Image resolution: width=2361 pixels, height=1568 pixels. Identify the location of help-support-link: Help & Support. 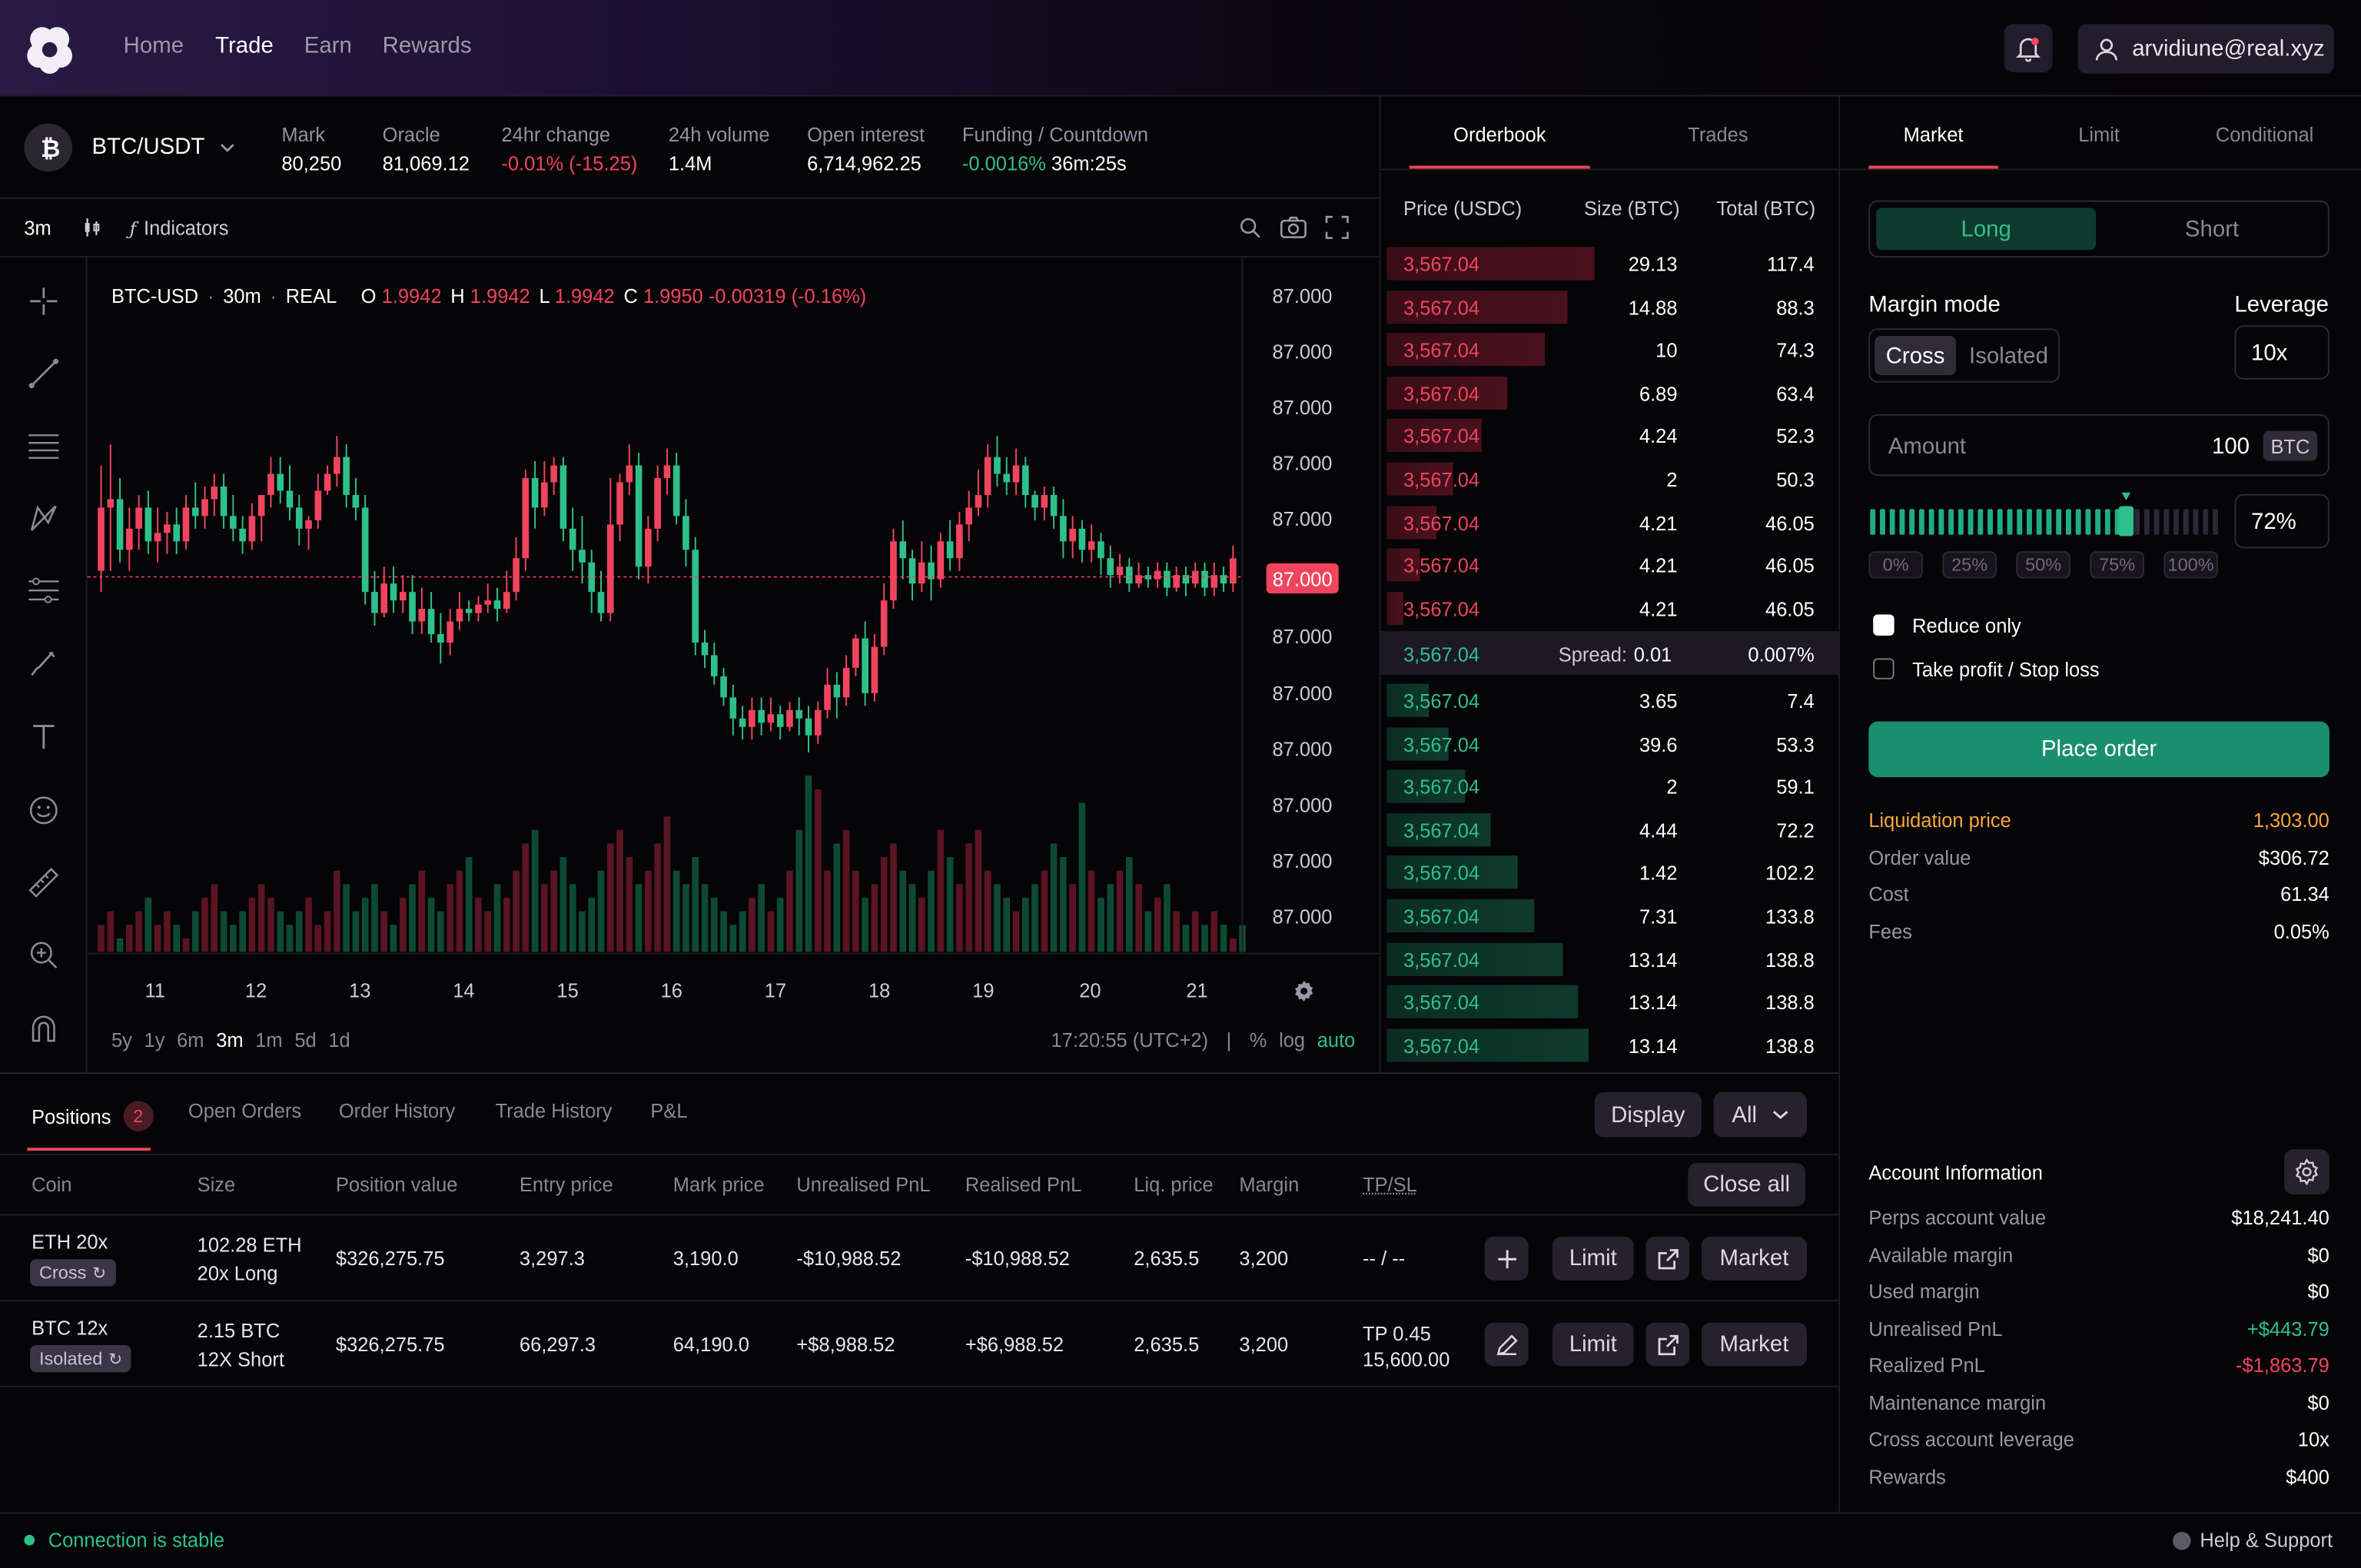
(2253, 1540).